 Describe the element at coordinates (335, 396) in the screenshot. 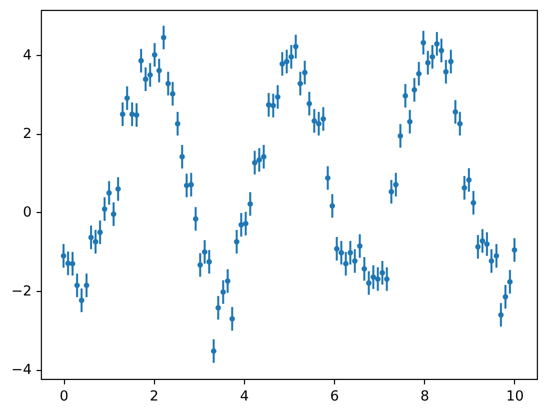

I see `x-tick-label: 6` at that location.